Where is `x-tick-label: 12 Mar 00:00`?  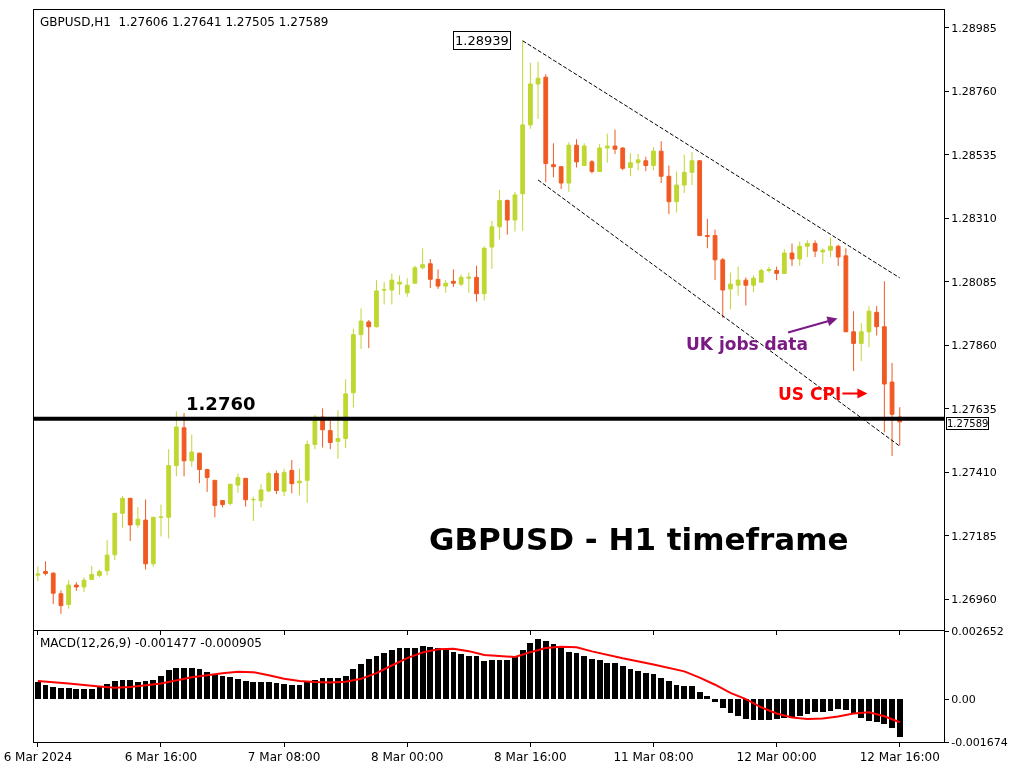
x-tick-label: 12 Mar 00:00 is located at coordinates (776, 757).